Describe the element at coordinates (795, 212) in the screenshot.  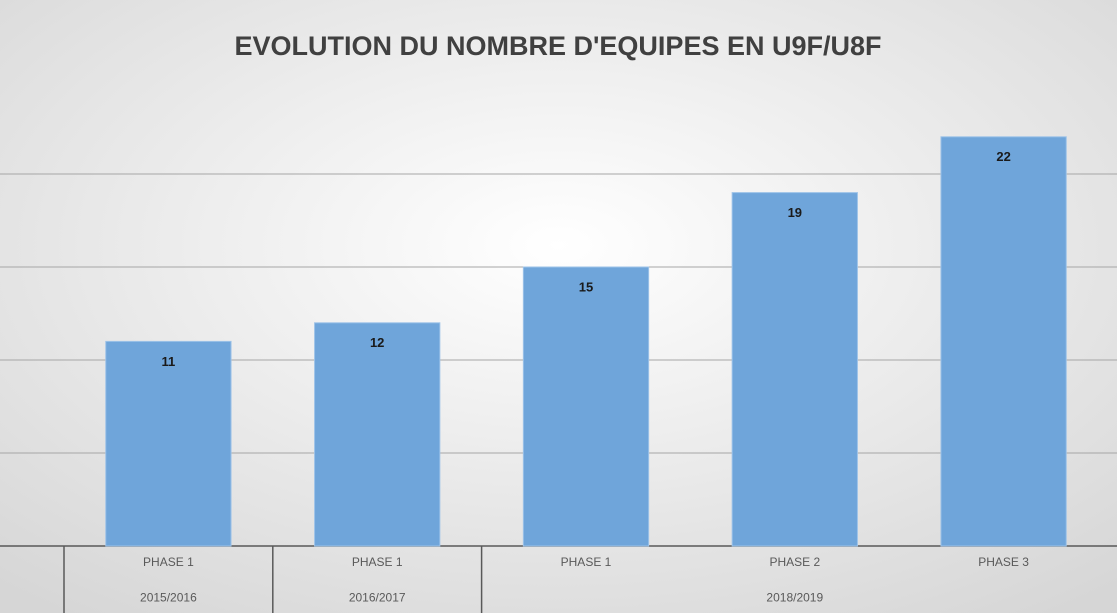
I see `data-label: 19` at that location.